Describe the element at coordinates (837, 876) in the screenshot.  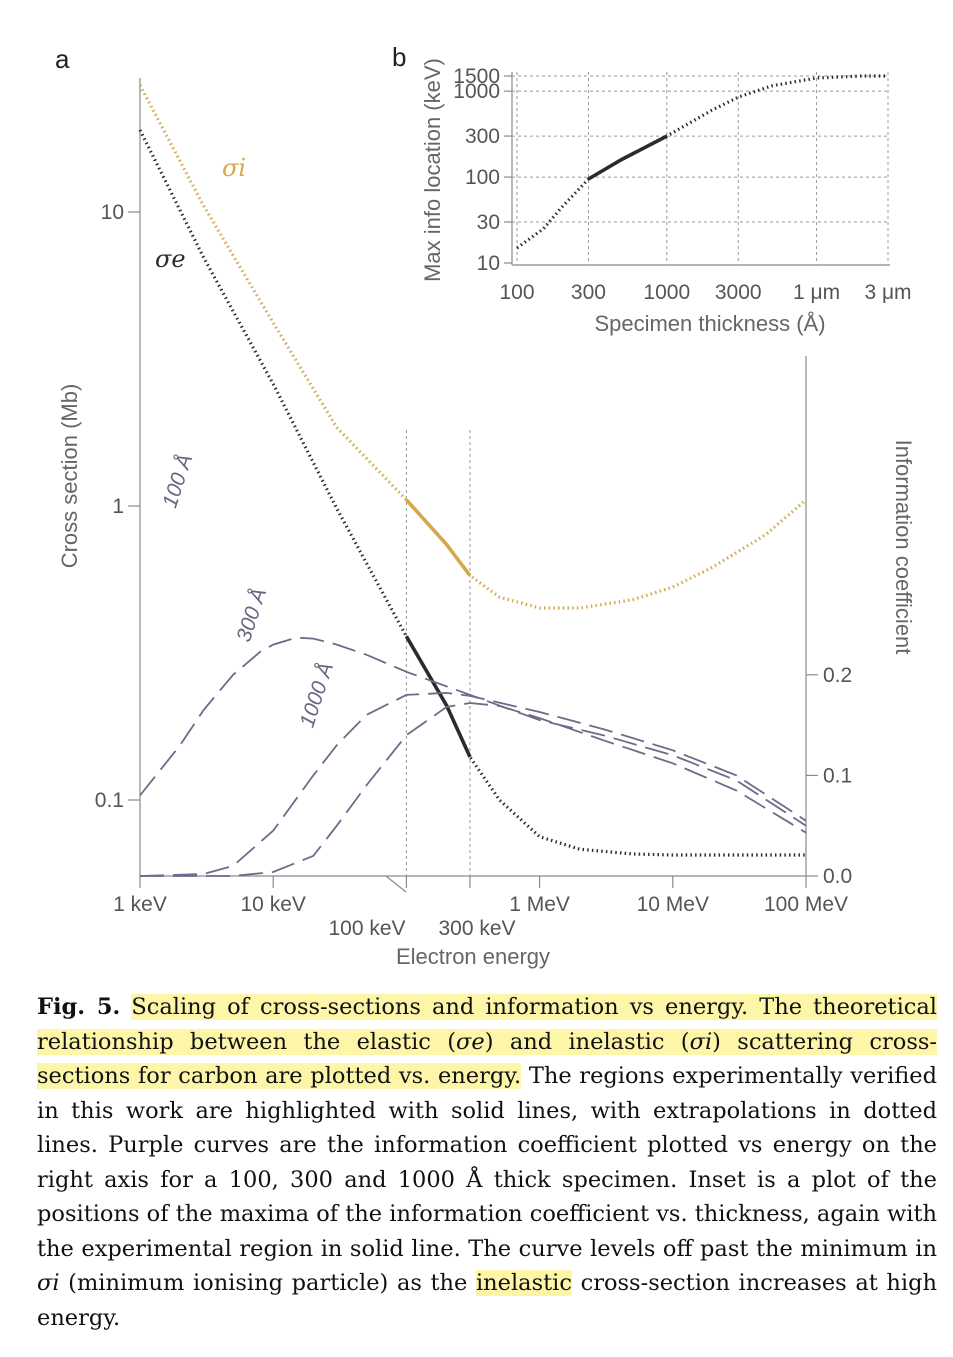
I see `y-right-tick-label: 0.0` at that location.